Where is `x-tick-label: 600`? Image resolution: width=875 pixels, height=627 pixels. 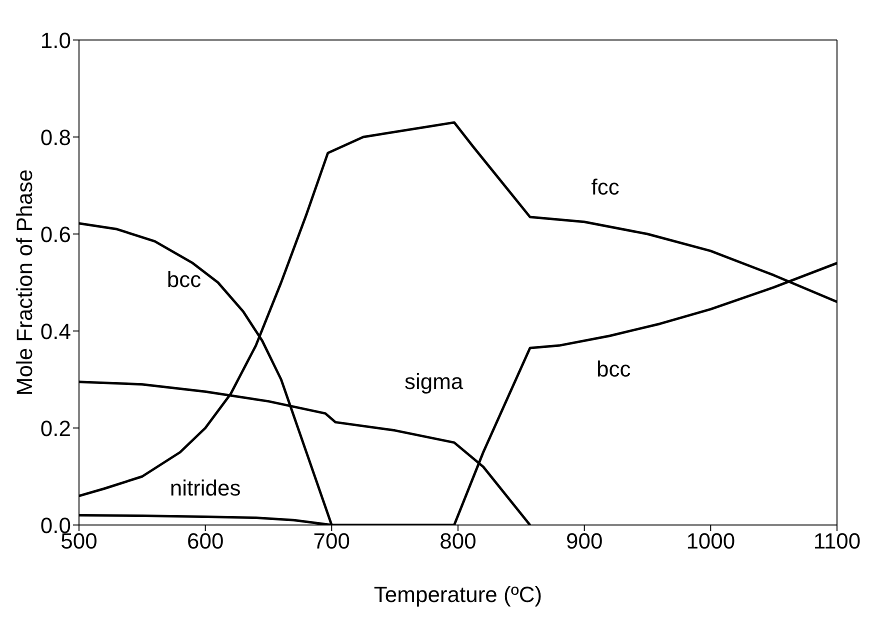
x-tick-label: 600 is located at coordinates (205, 541).